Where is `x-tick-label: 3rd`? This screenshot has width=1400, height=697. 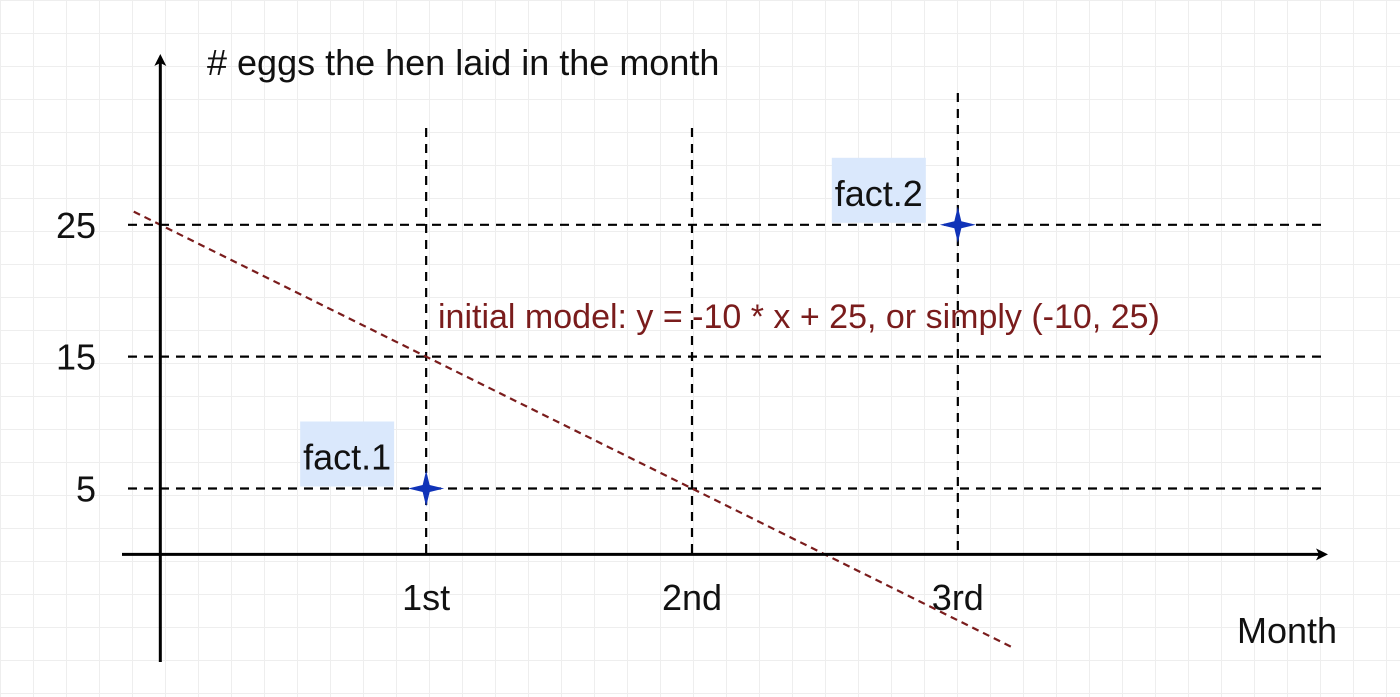
x-tick-label: 3rd is located at coordinates (958, 597).